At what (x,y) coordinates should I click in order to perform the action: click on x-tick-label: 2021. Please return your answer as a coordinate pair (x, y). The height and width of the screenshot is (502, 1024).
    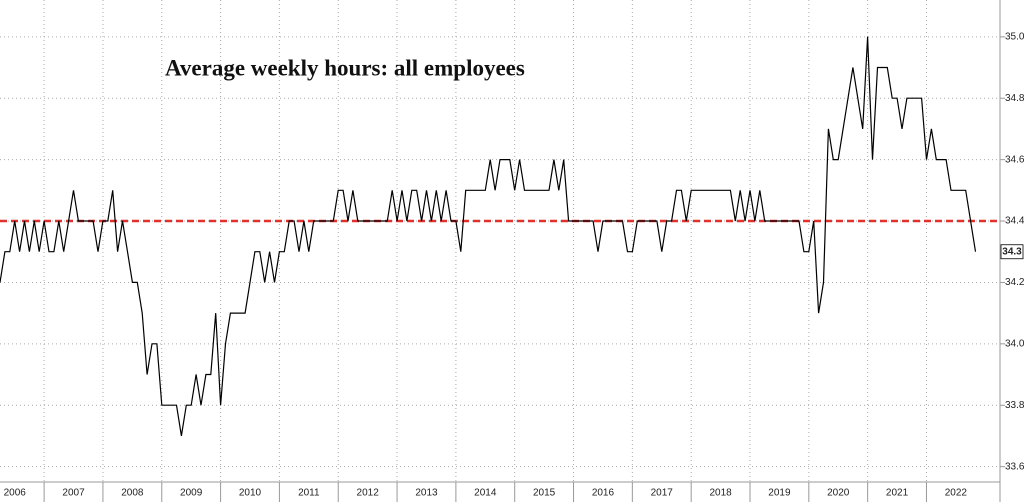
    Looking at the image, I should click on (897, 493).